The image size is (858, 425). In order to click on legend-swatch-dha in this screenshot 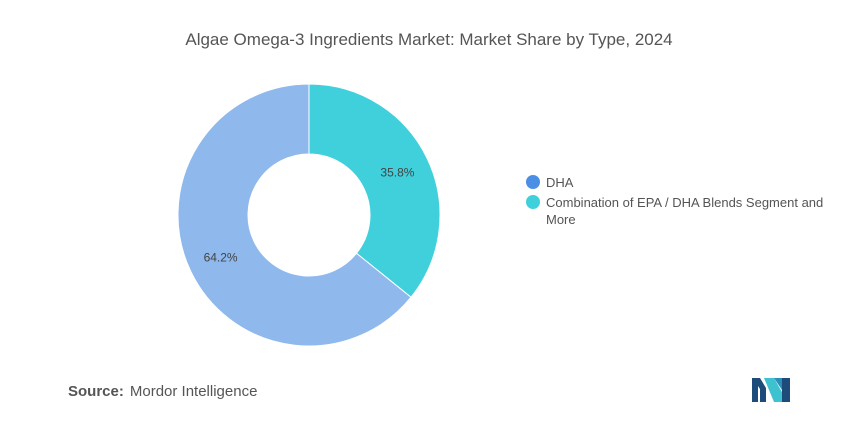, I will do `click(533, 182)`.